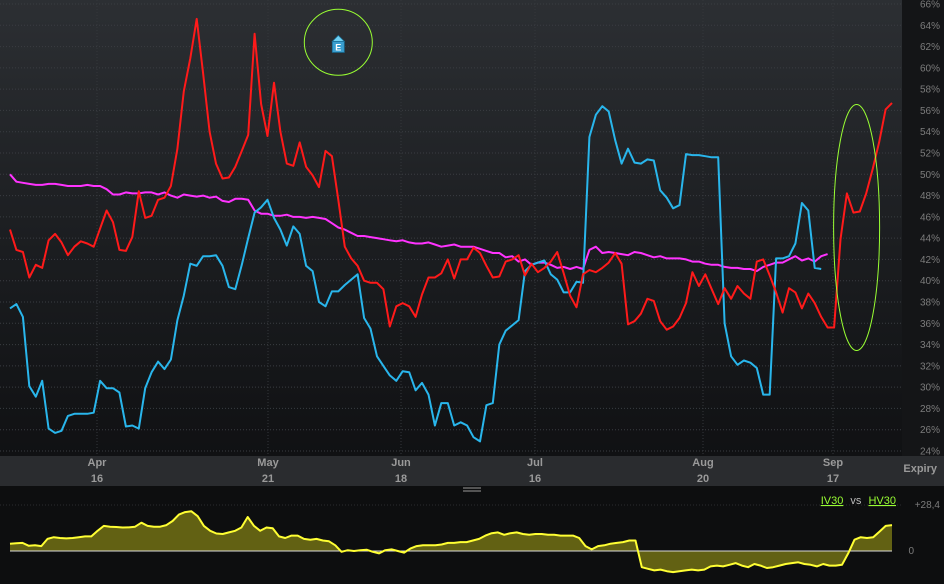  I want to click on y-tick-label: 52%, so click(930, 154).